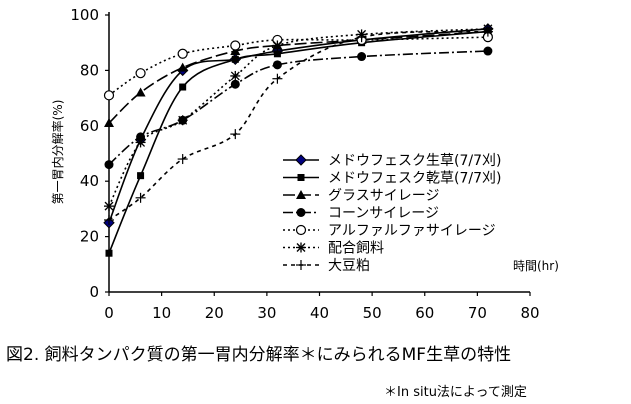 The height and width of the screenshot is (404, 631). What do you see at coordinates (89, 237) in the screenshot?
I see `y-tick-label: 20` at bounding box center [89, 237].